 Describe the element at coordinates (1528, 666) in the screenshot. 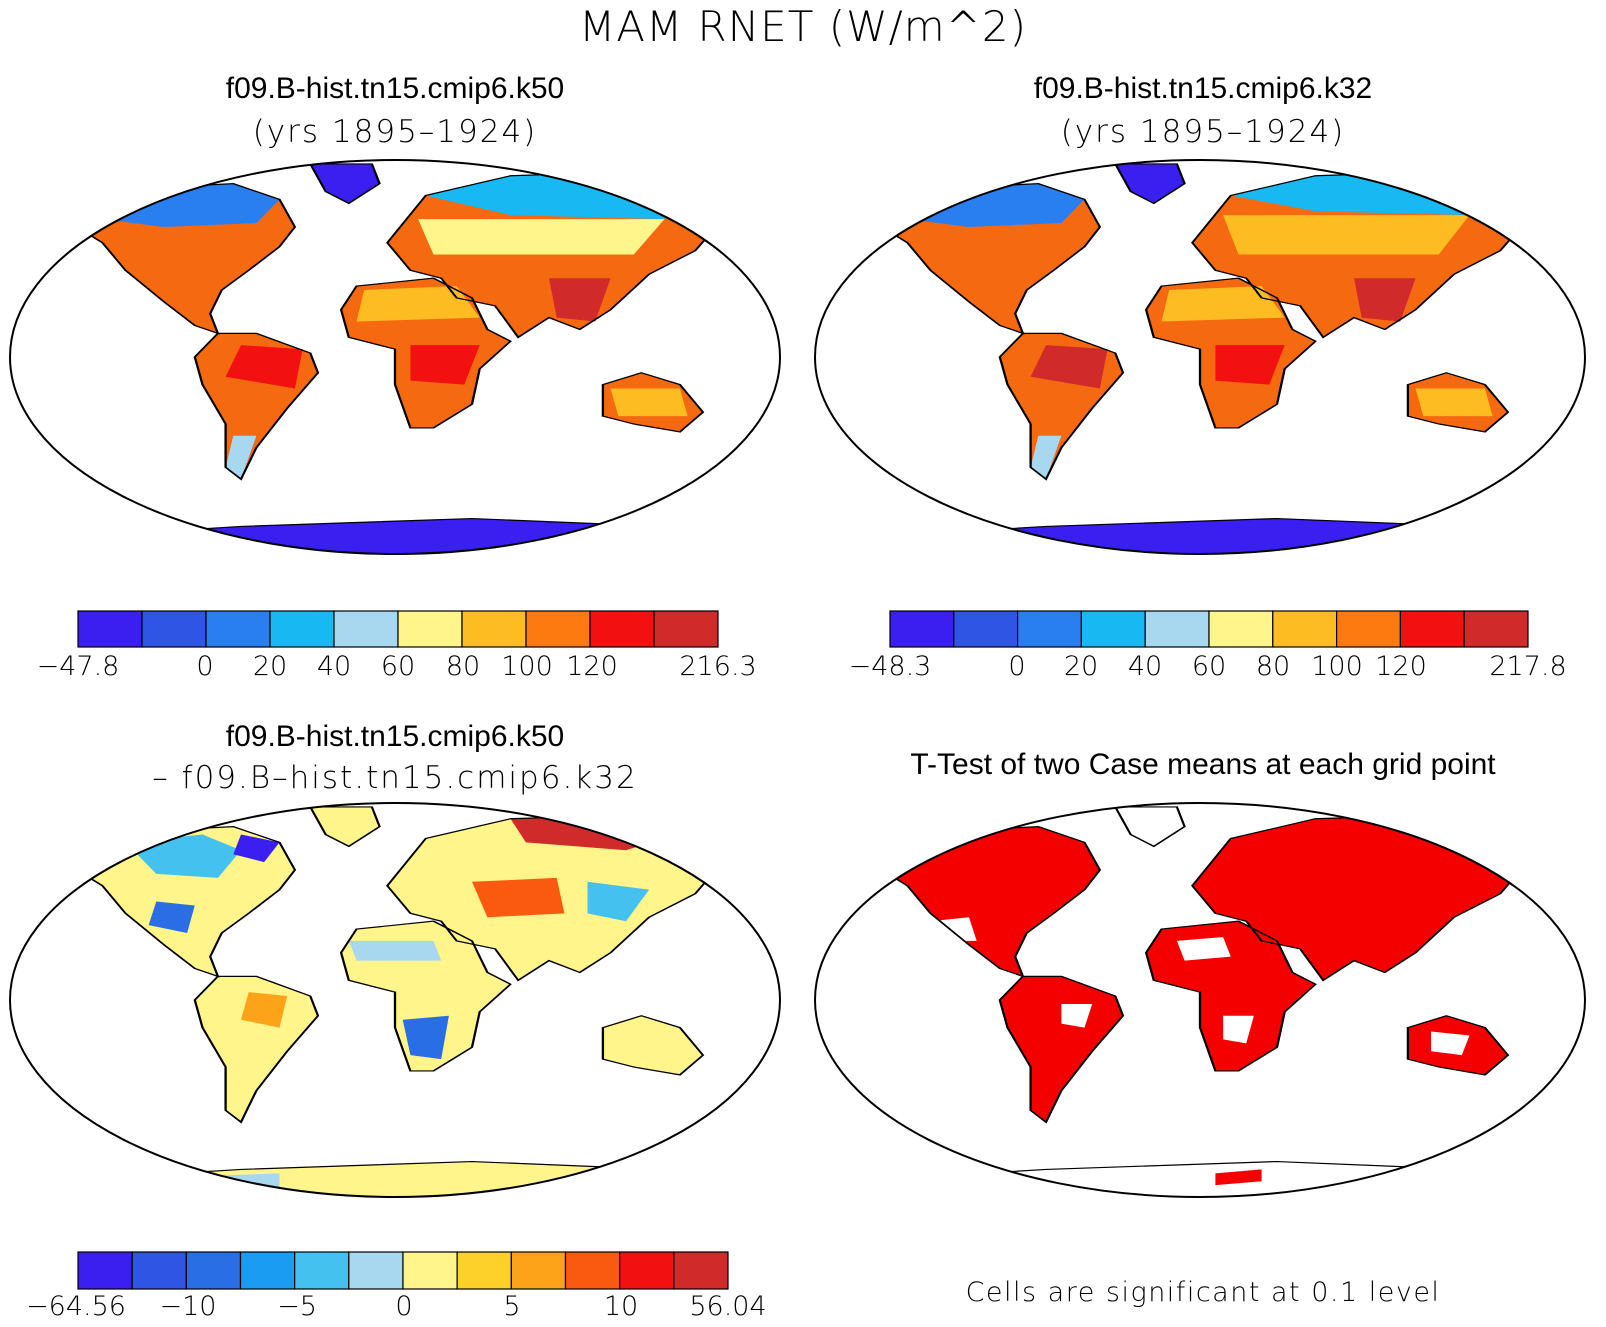

I see `colorbar-label: 217.8` at that location.